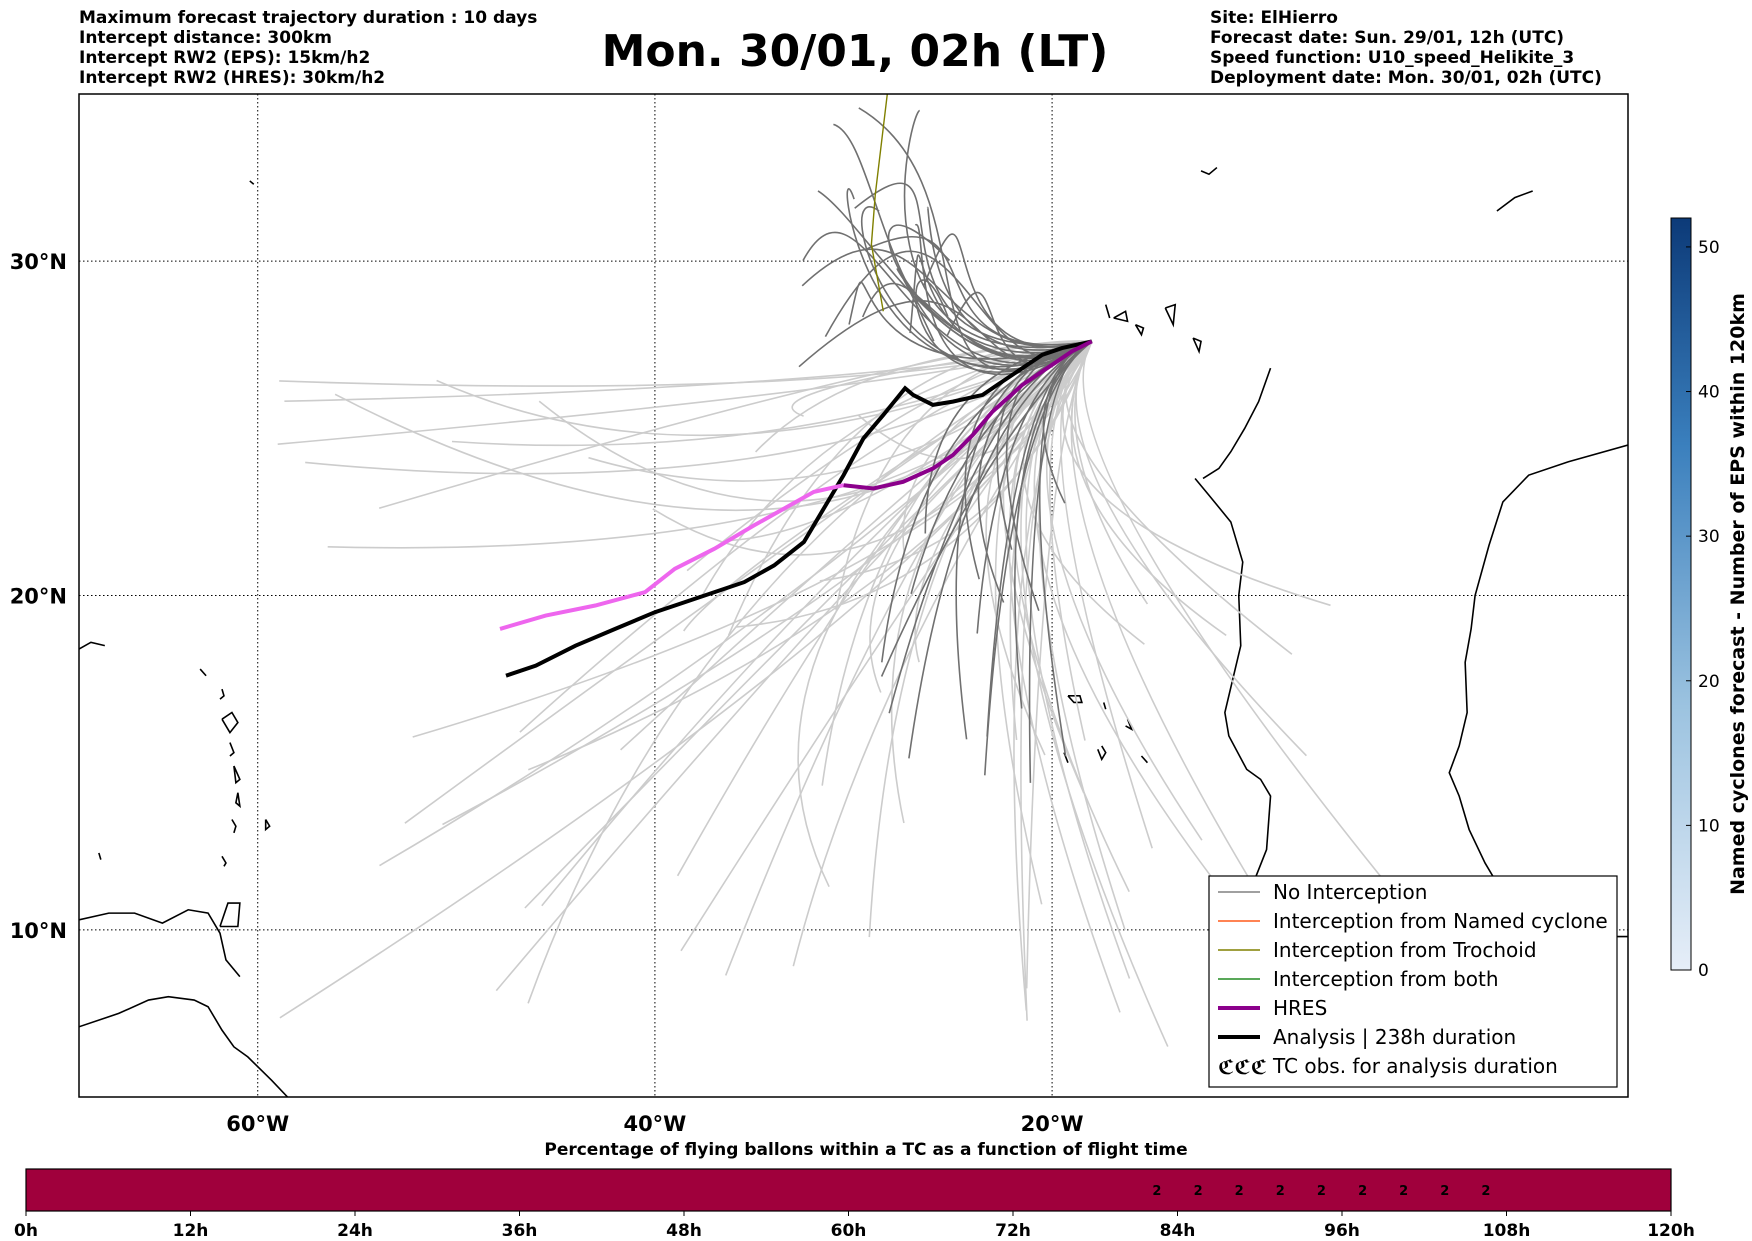 The height and width of the screenshot is (1241, 1752). Describe the element at coordinates (1178, 1231) in the screenshot. I see `timebar-tick-label: 84h` at that location.